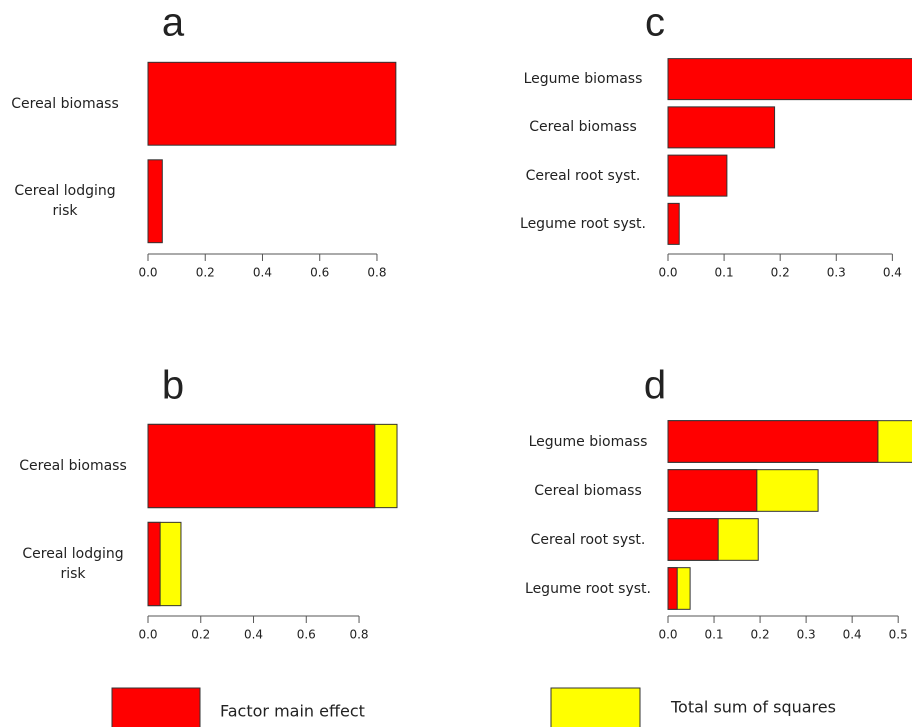  I want to click on panel-title: a, so click(173, 23).